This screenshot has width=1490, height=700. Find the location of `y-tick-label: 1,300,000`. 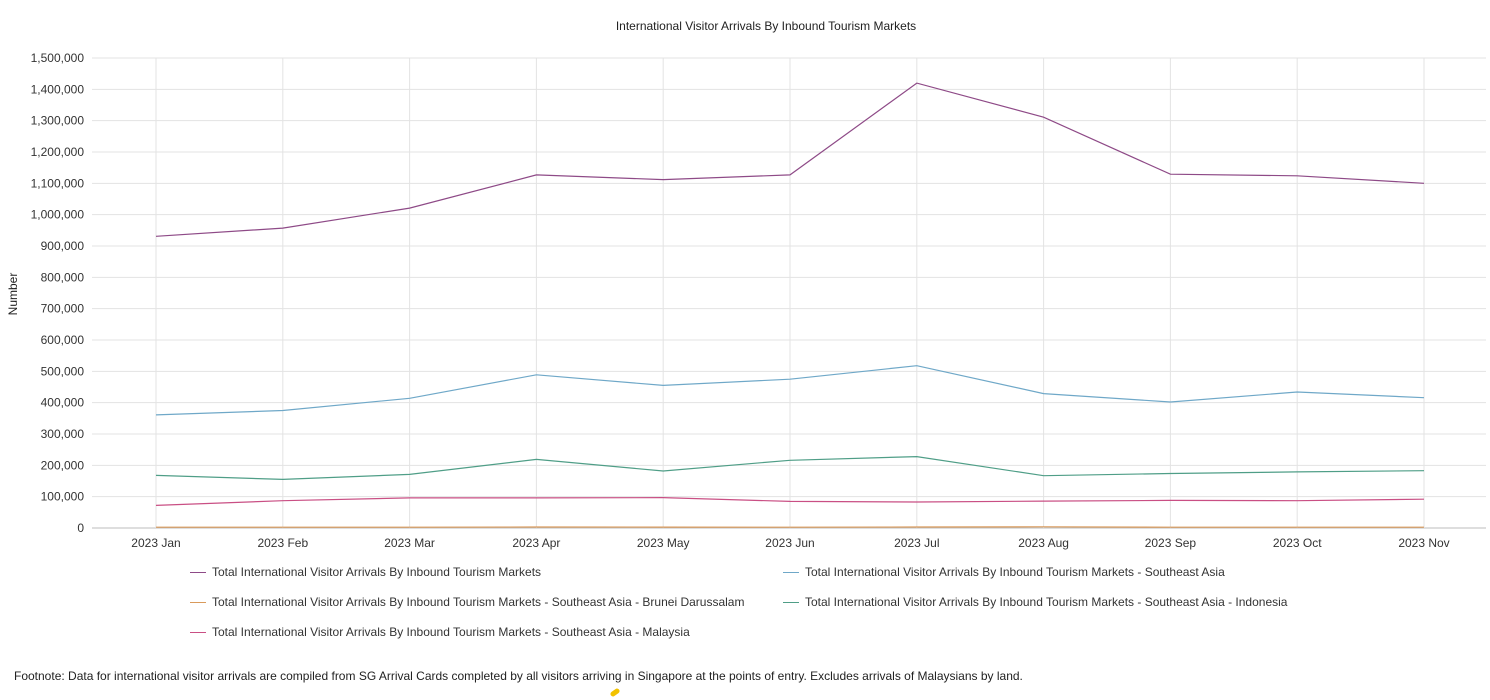

y-tick-label: 1,300,000 is located at coordinates (58, 121).